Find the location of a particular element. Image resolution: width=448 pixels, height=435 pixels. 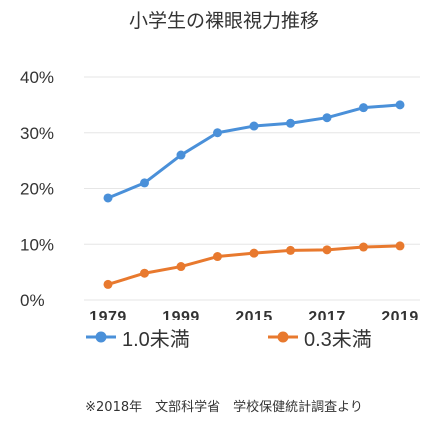

legend-label-0-3-under: 0.3未満 is located at coordinates (338, 339).